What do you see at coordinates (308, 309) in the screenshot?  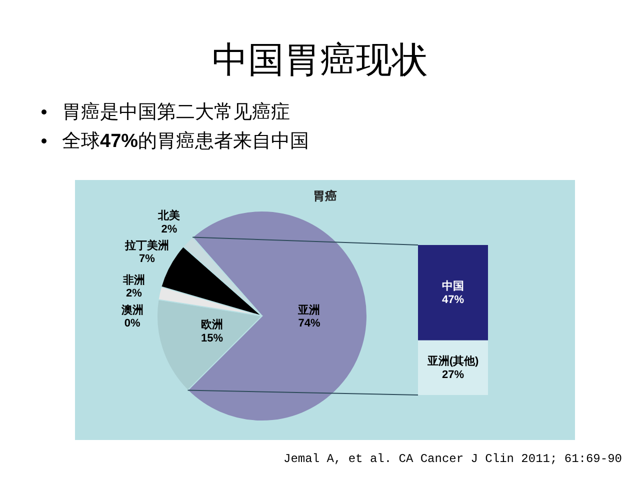 I see `slice-label: 亚洲` at bounding box center [308, 309].